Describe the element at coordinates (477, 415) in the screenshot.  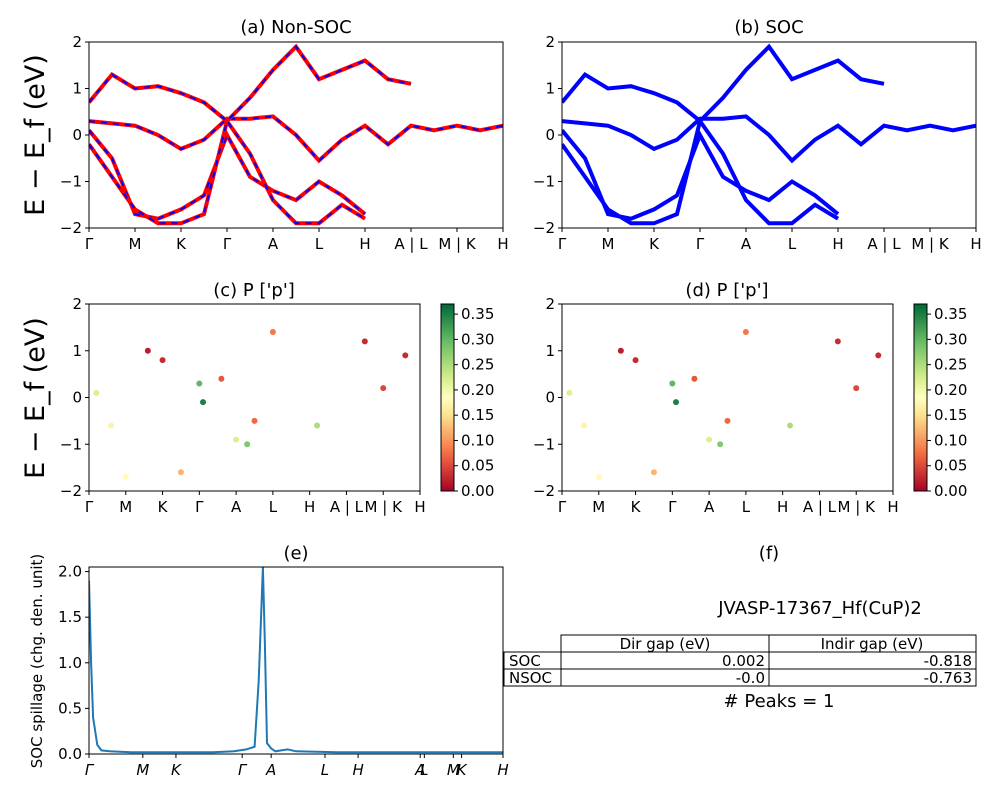
I see `cbar-c-tick-label: 0.15` at that location.